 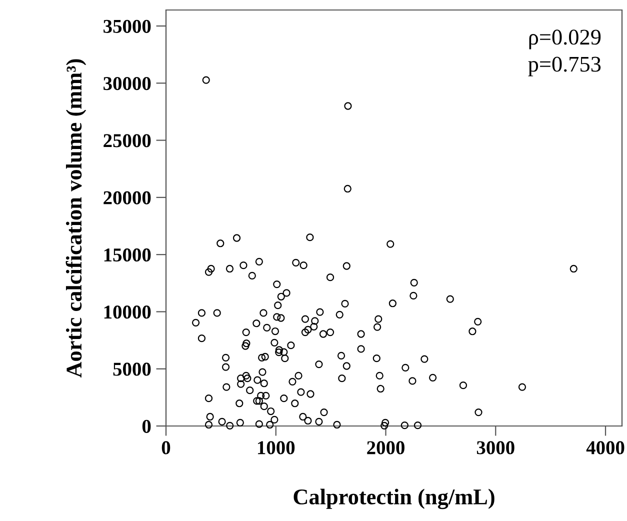 What do you see at coordinates (127, 141) in the screenshot?
I see `y-tick-label: 25000` at bounding box center [127, 141].